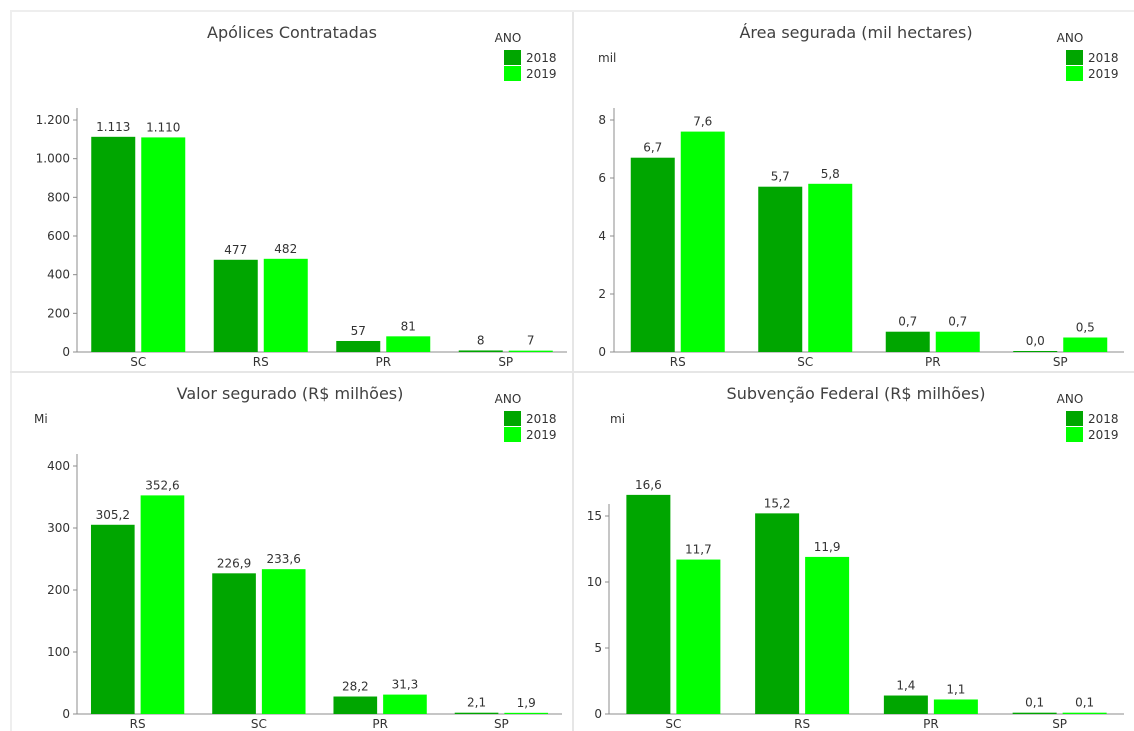  I want to click on chart-title-area: Área segurada (mil hectares), so click(855, 32).